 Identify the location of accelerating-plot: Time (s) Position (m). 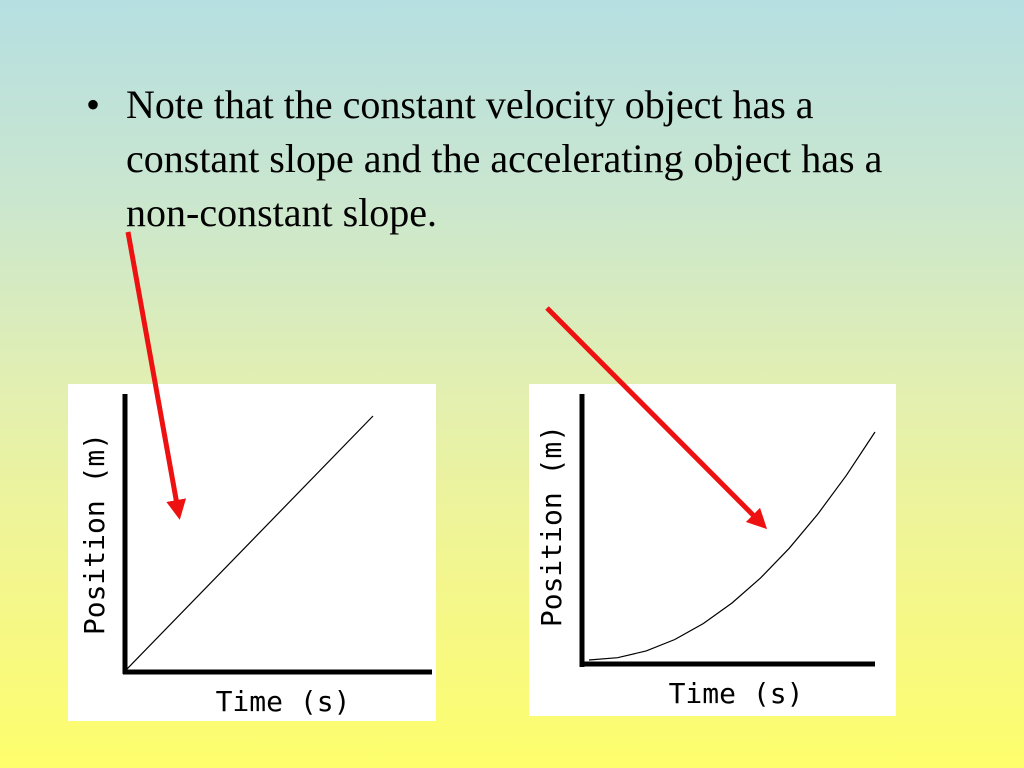
(705, 552).